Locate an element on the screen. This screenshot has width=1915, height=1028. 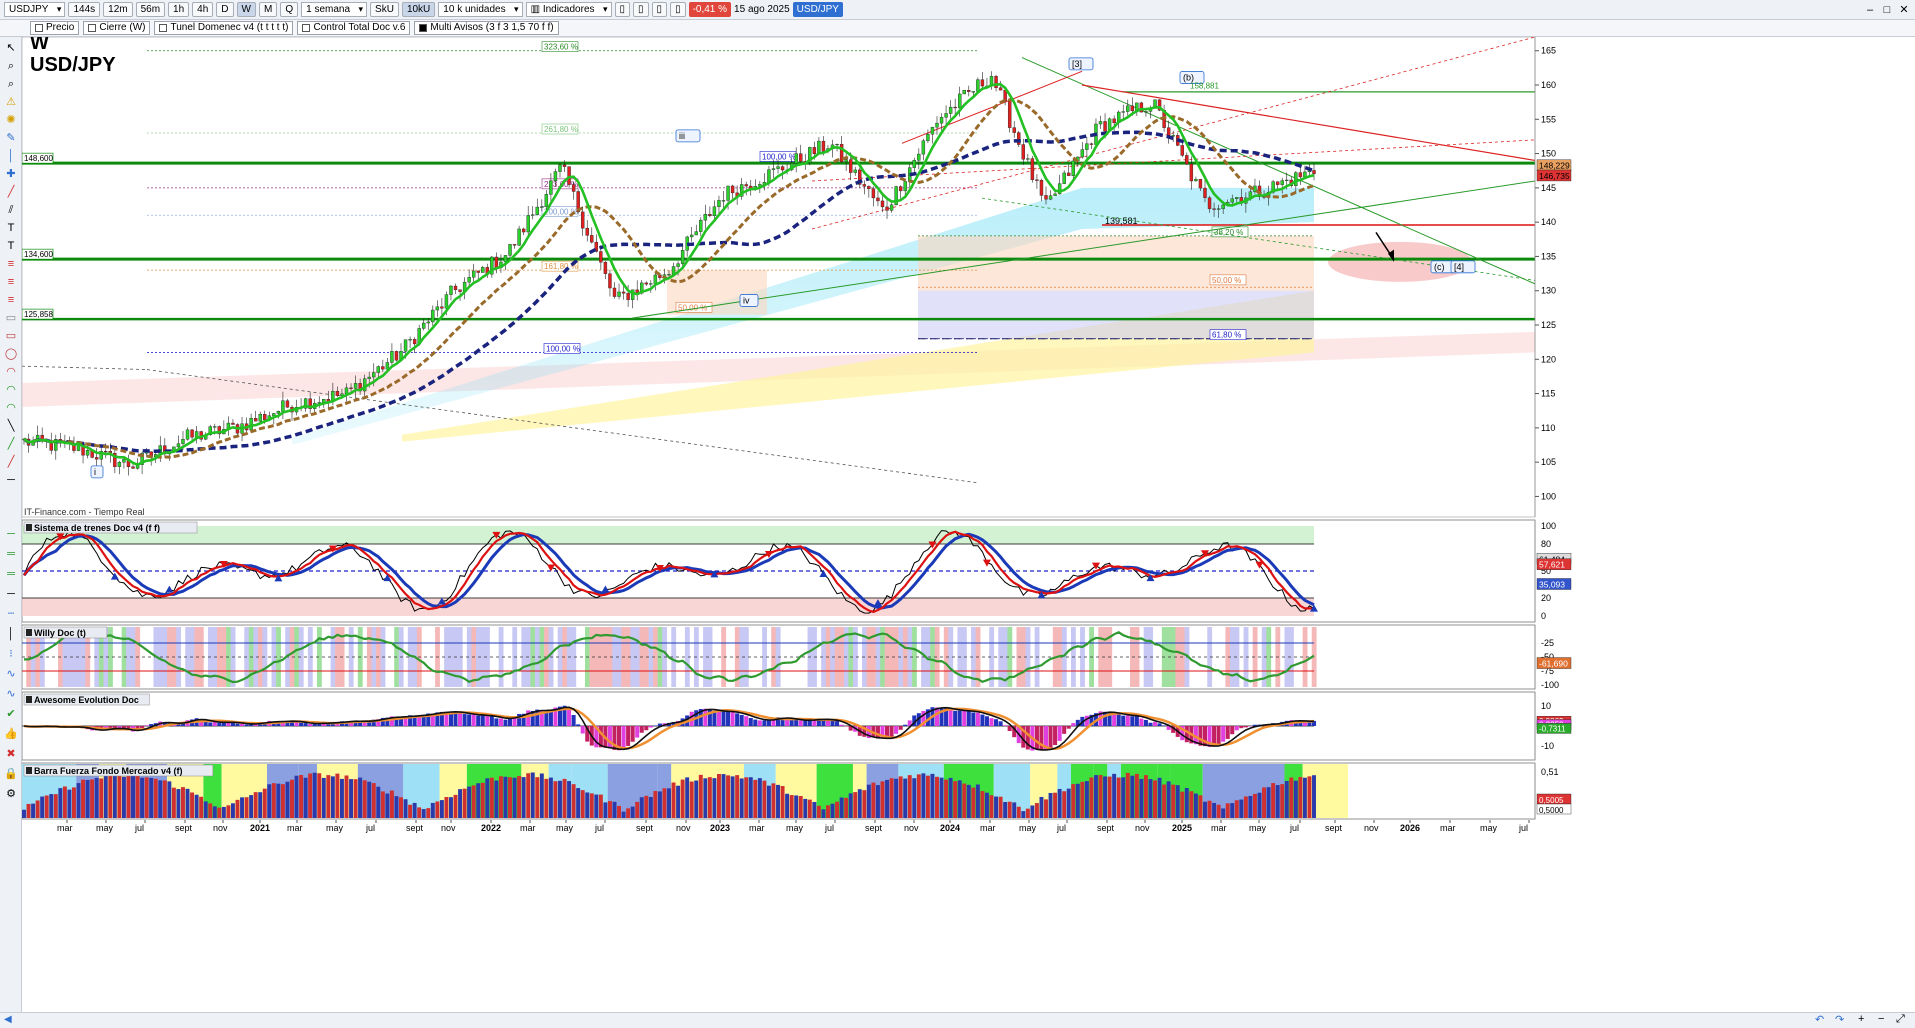
ellipse-icon: ◯ is located at coordinates (11, 354).